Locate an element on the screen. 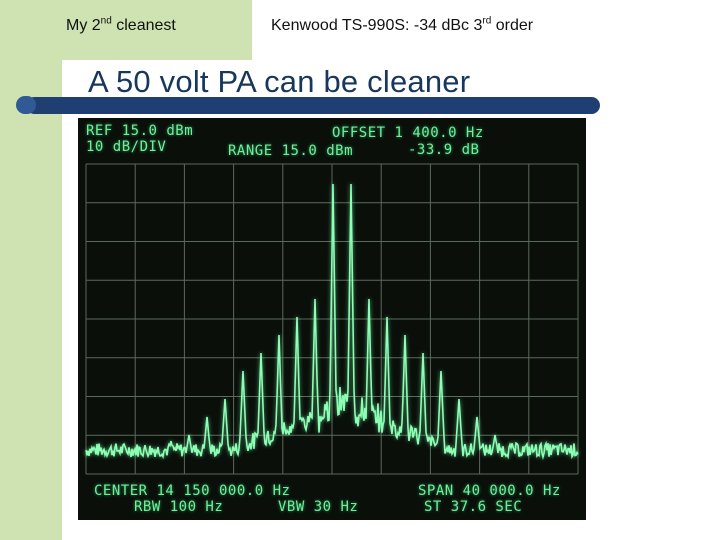 The image size is (720, 540). radio-label: Kenwood TS-990S: -34 dBc 3rd order is located at coordinates (402, 24).